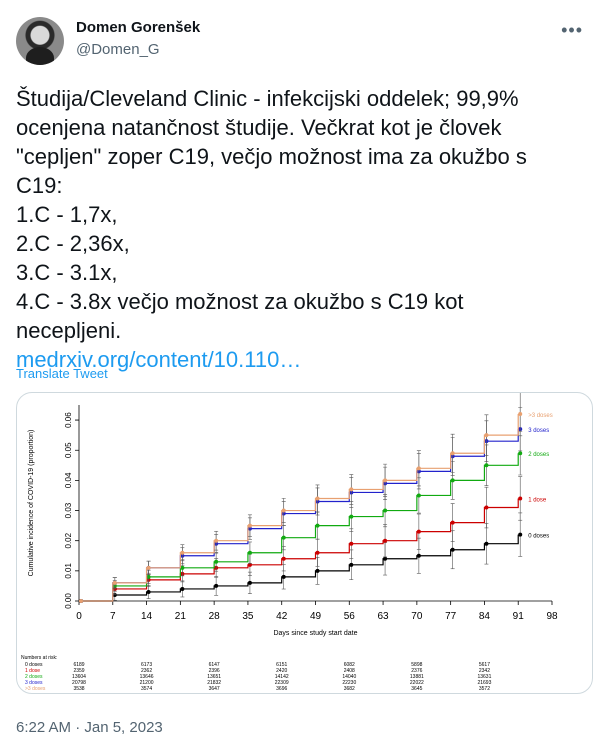  I want to click on series-label: 3 doses, so click(538, 431).